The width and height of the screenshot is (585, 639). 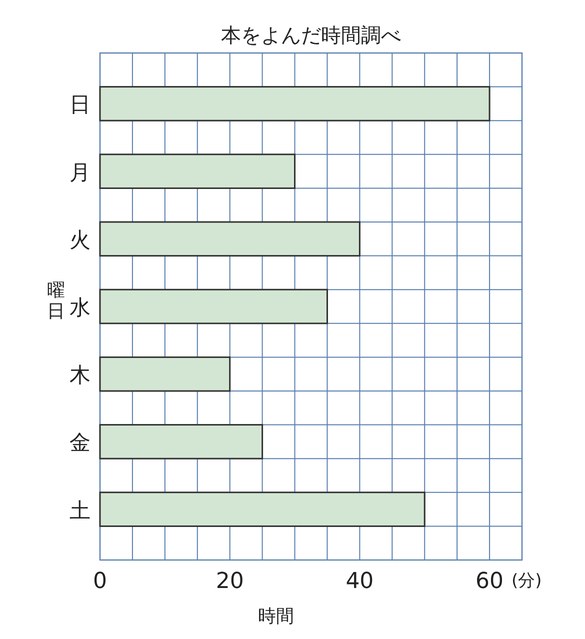 I want to click on y-tick-label: 月, so click(x=80, y=172).